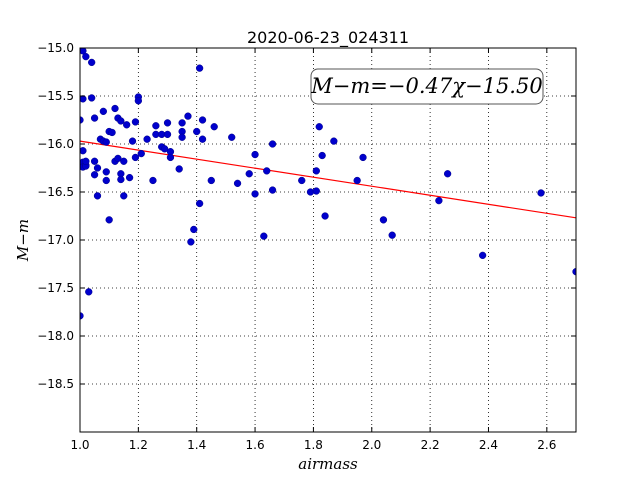 Image resolution: width=640 pixels, height=480 pixels. Describe the element at coordinates (55, 240) in the screenshot. I see `y-tick-label: −17.0` at that location.